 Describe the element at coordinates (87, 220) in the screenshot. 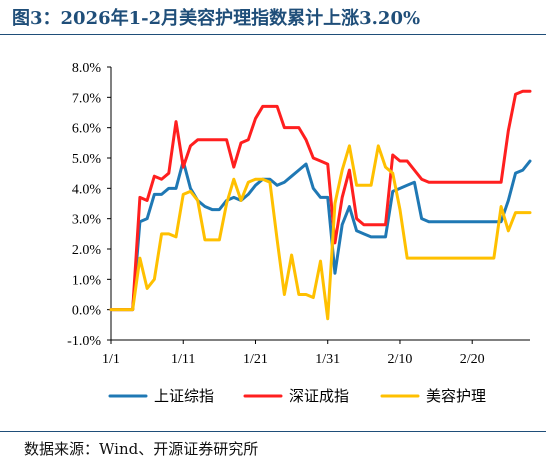

I see `y-tick-label: 3.0%` at that location.